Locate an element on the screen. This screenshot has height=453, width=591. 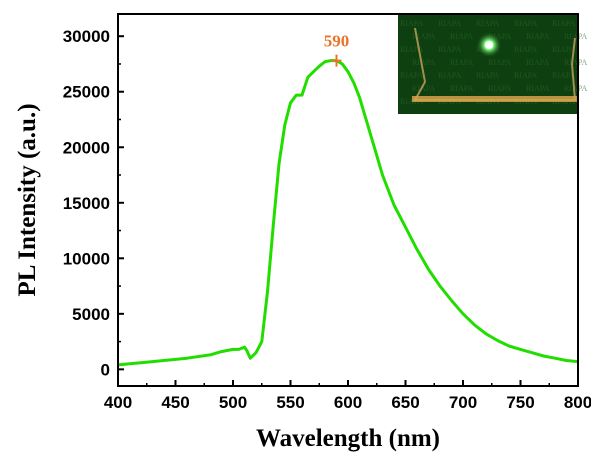
y-tick-label: 20000 is located at coordinates (86, 147).